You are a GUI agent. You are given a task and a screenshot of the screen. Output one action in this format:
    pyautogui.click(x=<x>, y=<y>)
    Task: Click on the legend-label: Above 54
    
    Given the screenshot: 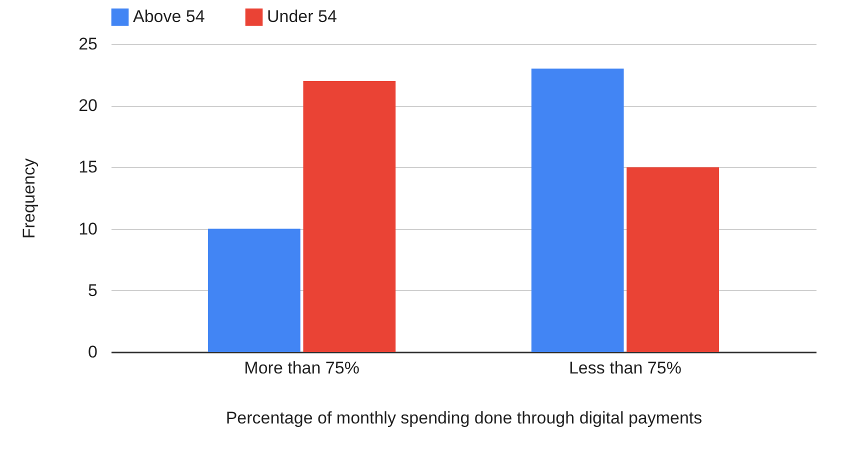 What is the action you would take?
    pyautogui.click(x=169, y=16)
    